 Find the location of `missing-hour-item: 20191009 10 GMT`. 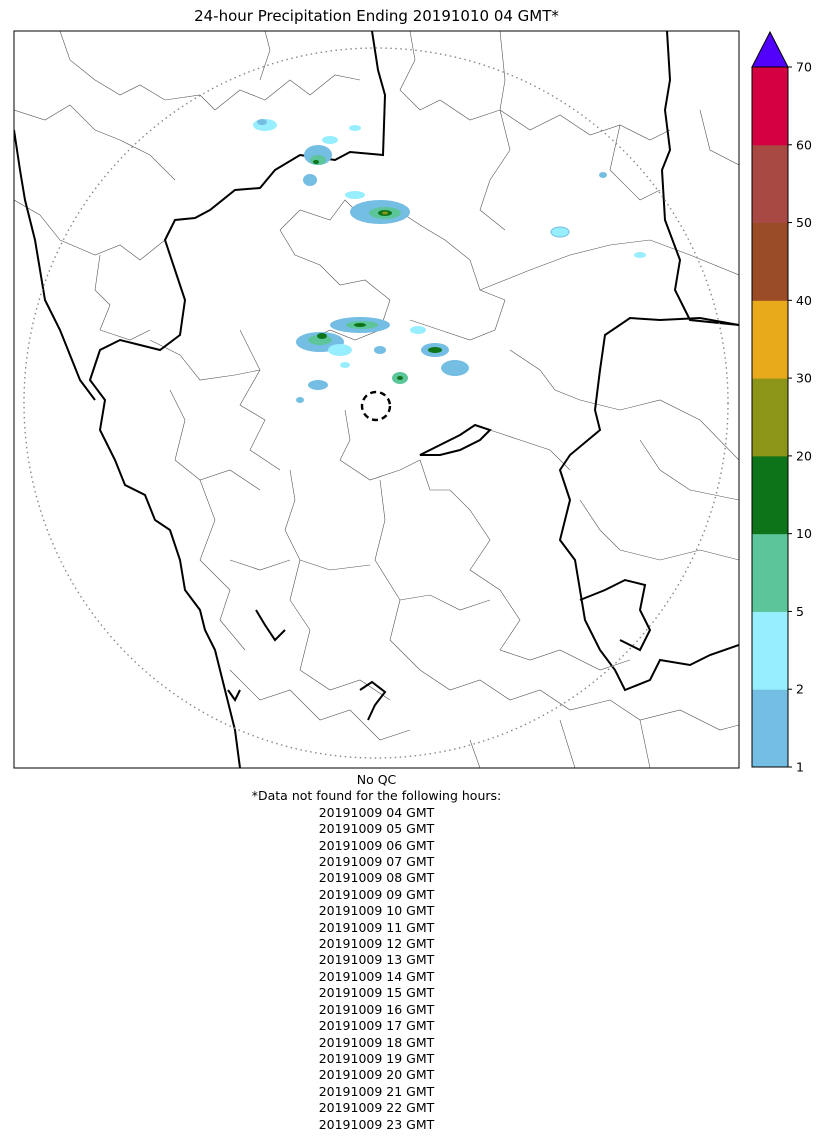

missing-hour-item: 20191009 10 GMT is located at coordinates (376, 911).